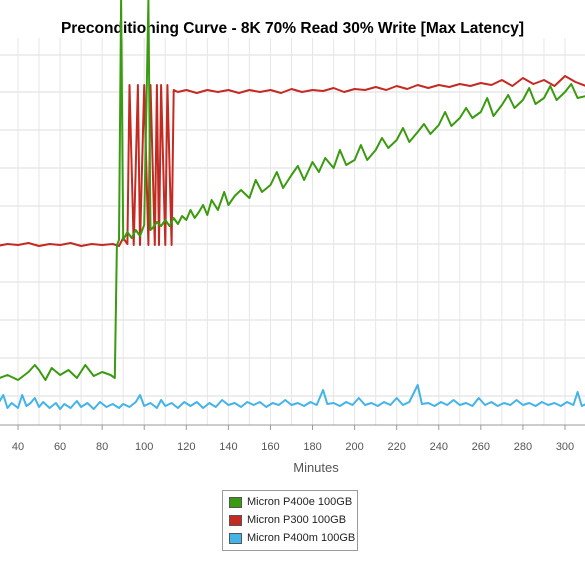 The image size is (585, 568). What do you see at coordinates (18, 447) in the screenshot?
I see `x-tick-label: 40` at bounding box center [18, 447].